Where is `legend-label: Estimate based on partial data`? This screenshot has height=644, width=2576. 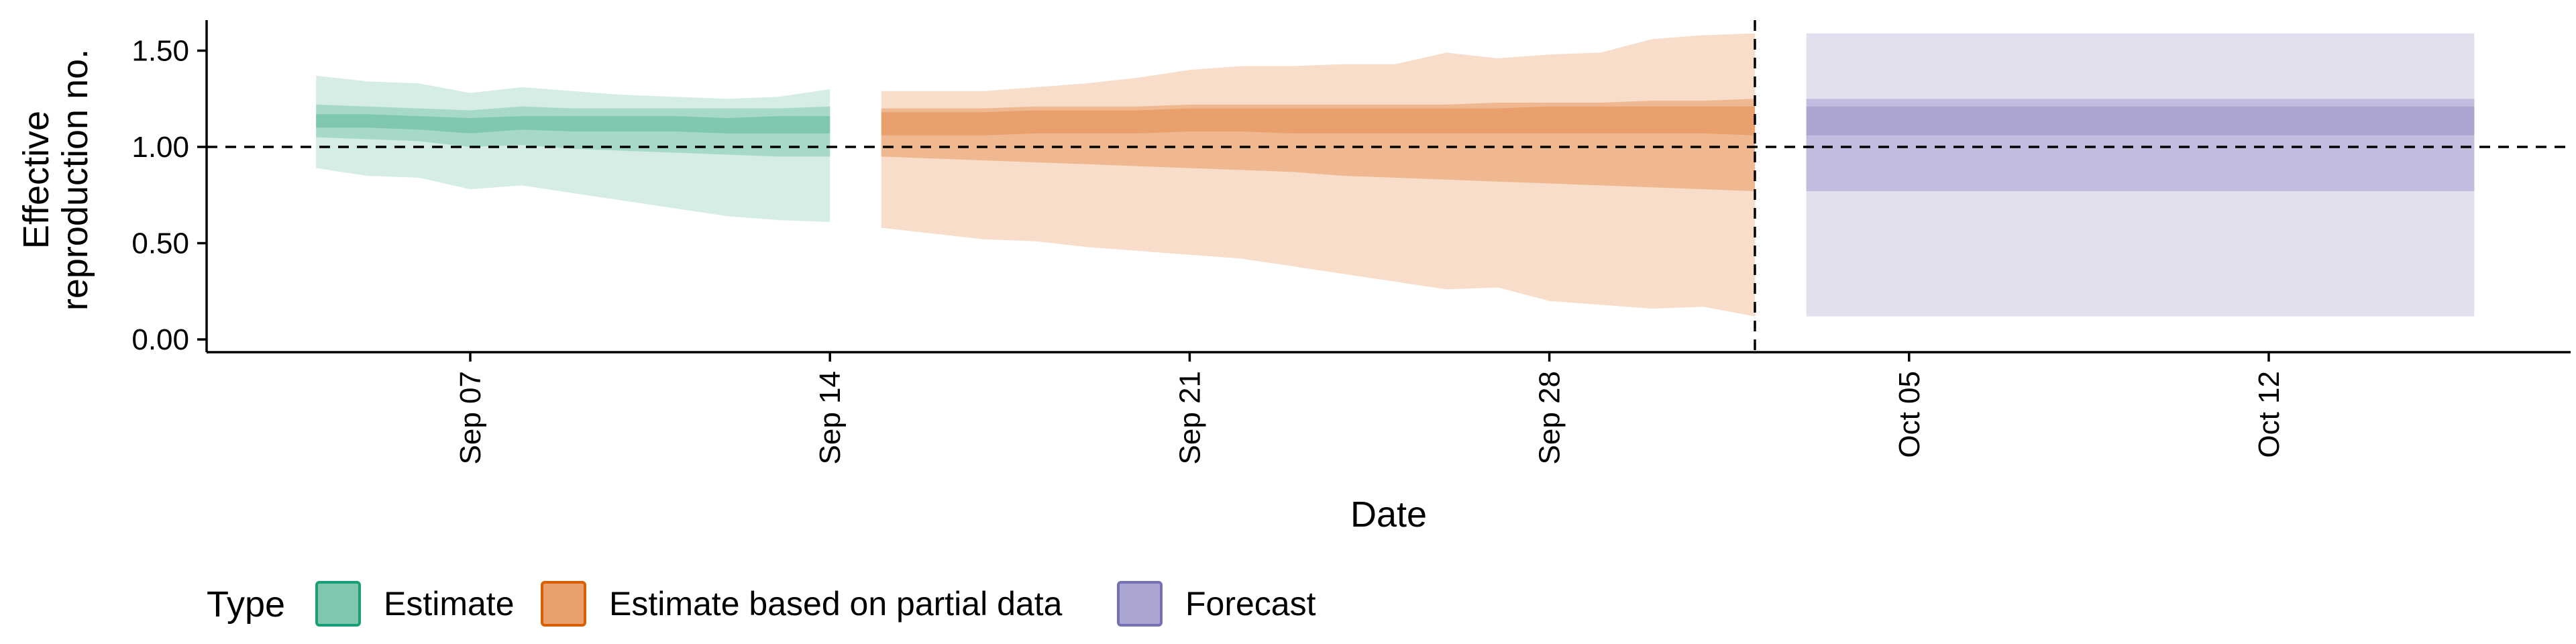 legend-label: Estimate based on partial data is located at coordinates (836, 604).